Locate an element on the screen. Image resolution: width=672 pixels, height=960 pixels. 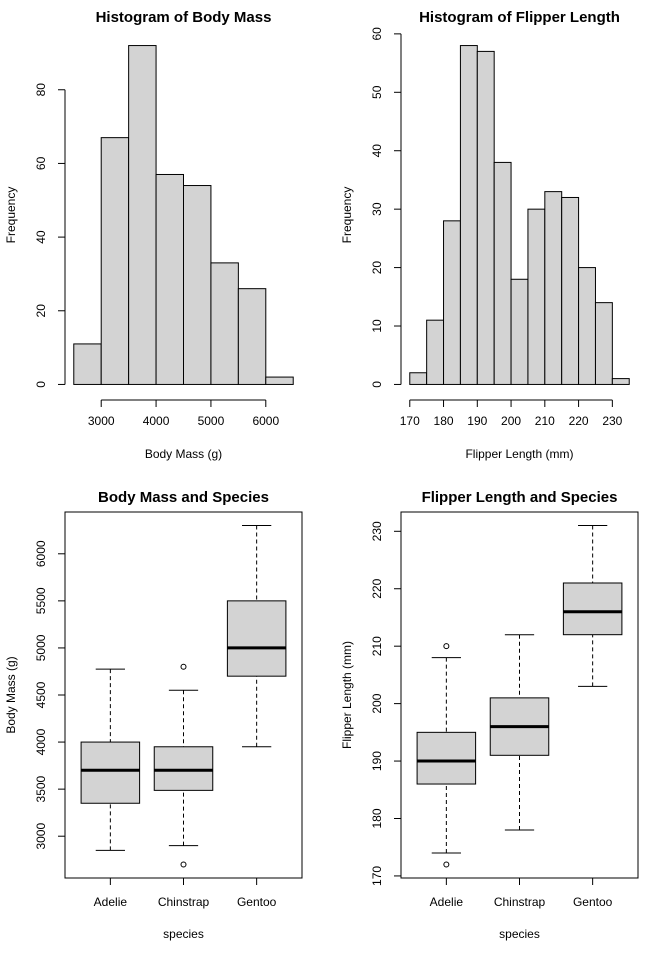
x-tick-label: 190 is located at coordinates (477, 421).